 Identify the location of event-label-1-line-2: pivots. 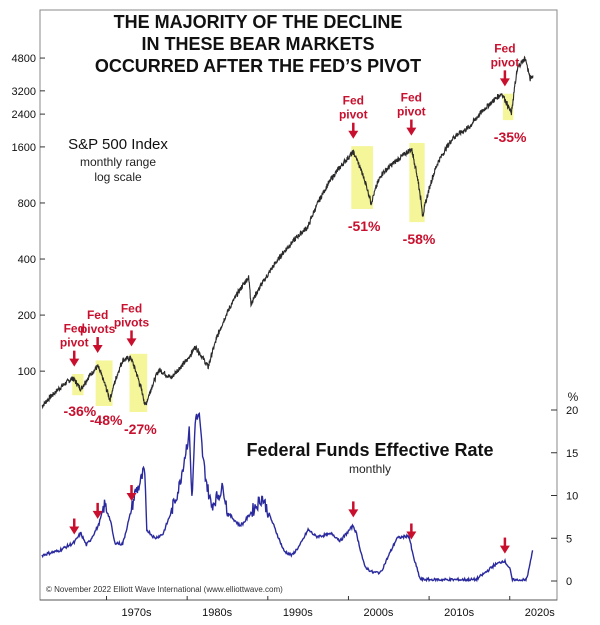
(98, 329).